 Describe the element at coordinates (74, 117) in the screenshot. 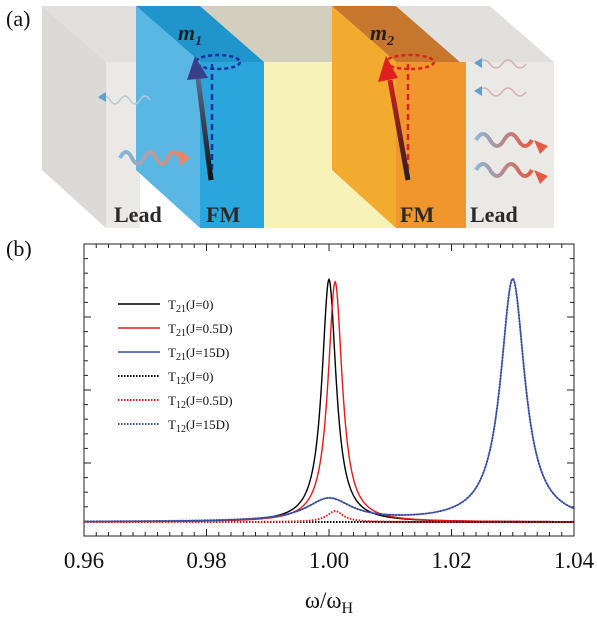

I see `lead-left-front` at that location.